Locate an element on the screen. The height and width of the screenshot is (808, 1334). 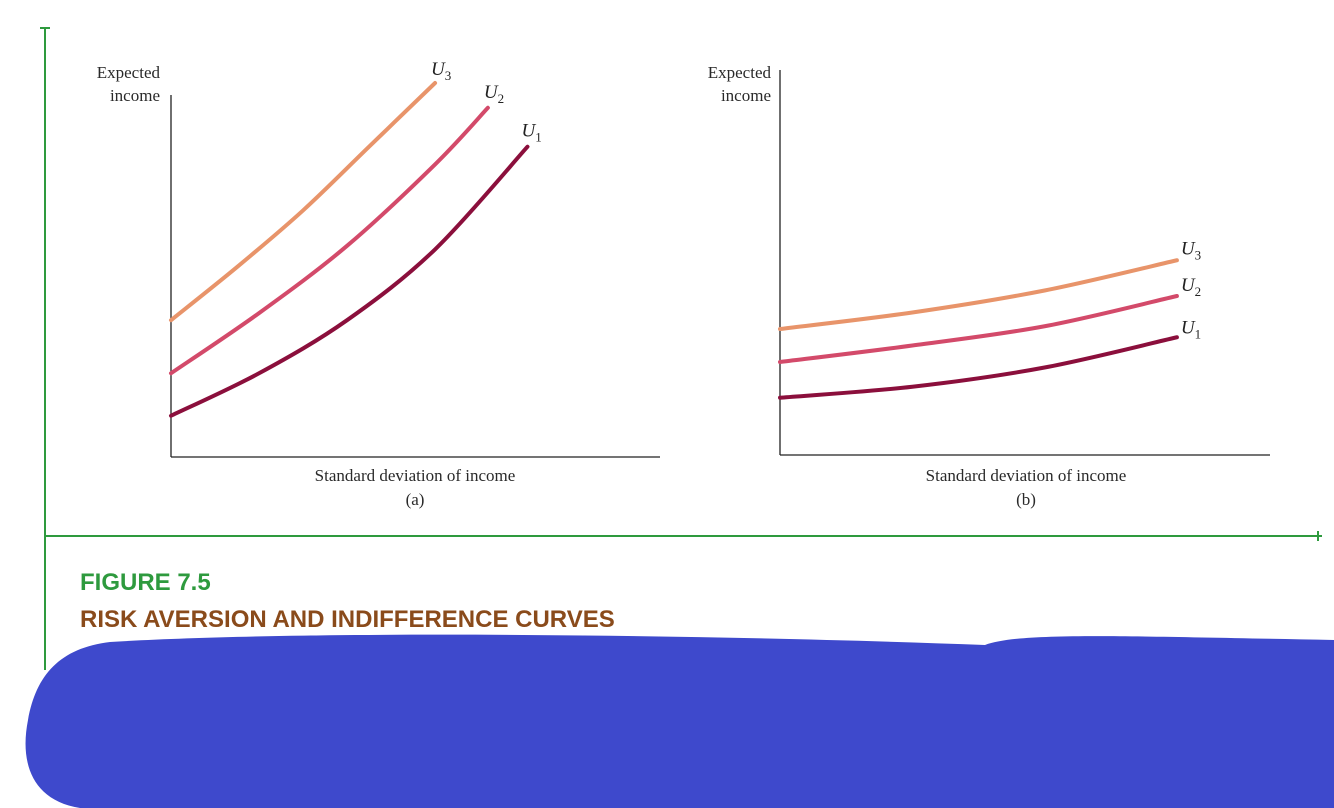
figure-number: FIGURE 7.5 is located at coordinates (145, 582).